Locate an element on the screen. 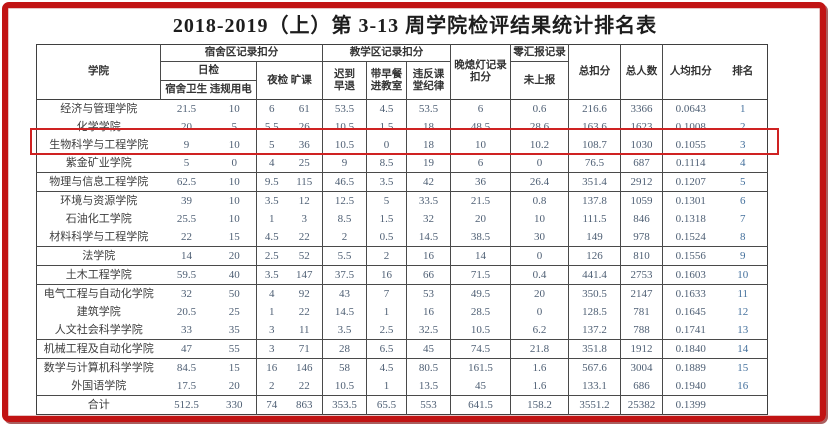 Image resolution: width=830 pixels, height=426 pixels. value-cell: 12 is located at coordinates (304, 200).